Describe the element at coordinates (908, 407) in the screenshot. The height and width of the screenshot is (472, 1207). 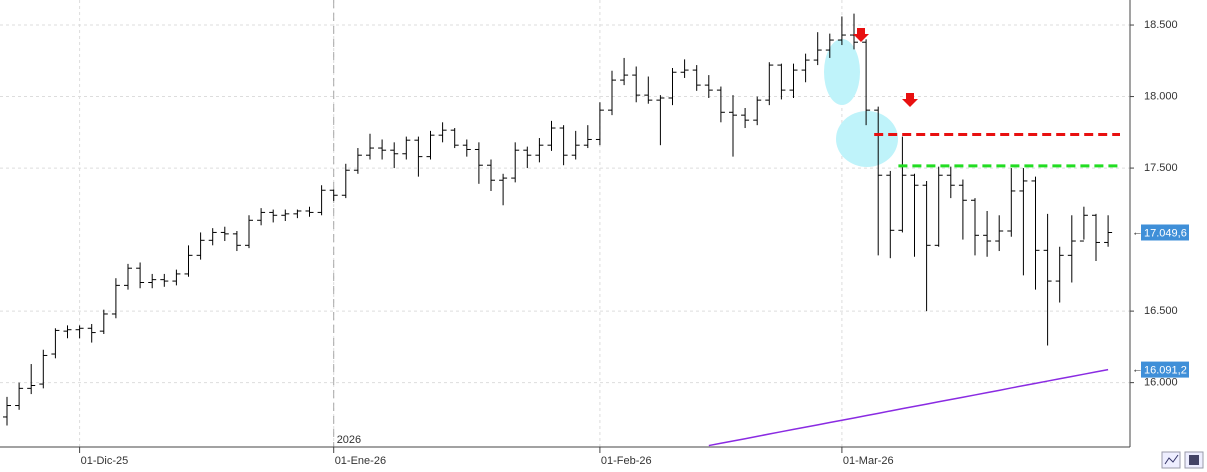
I see `moving-average` at that location.